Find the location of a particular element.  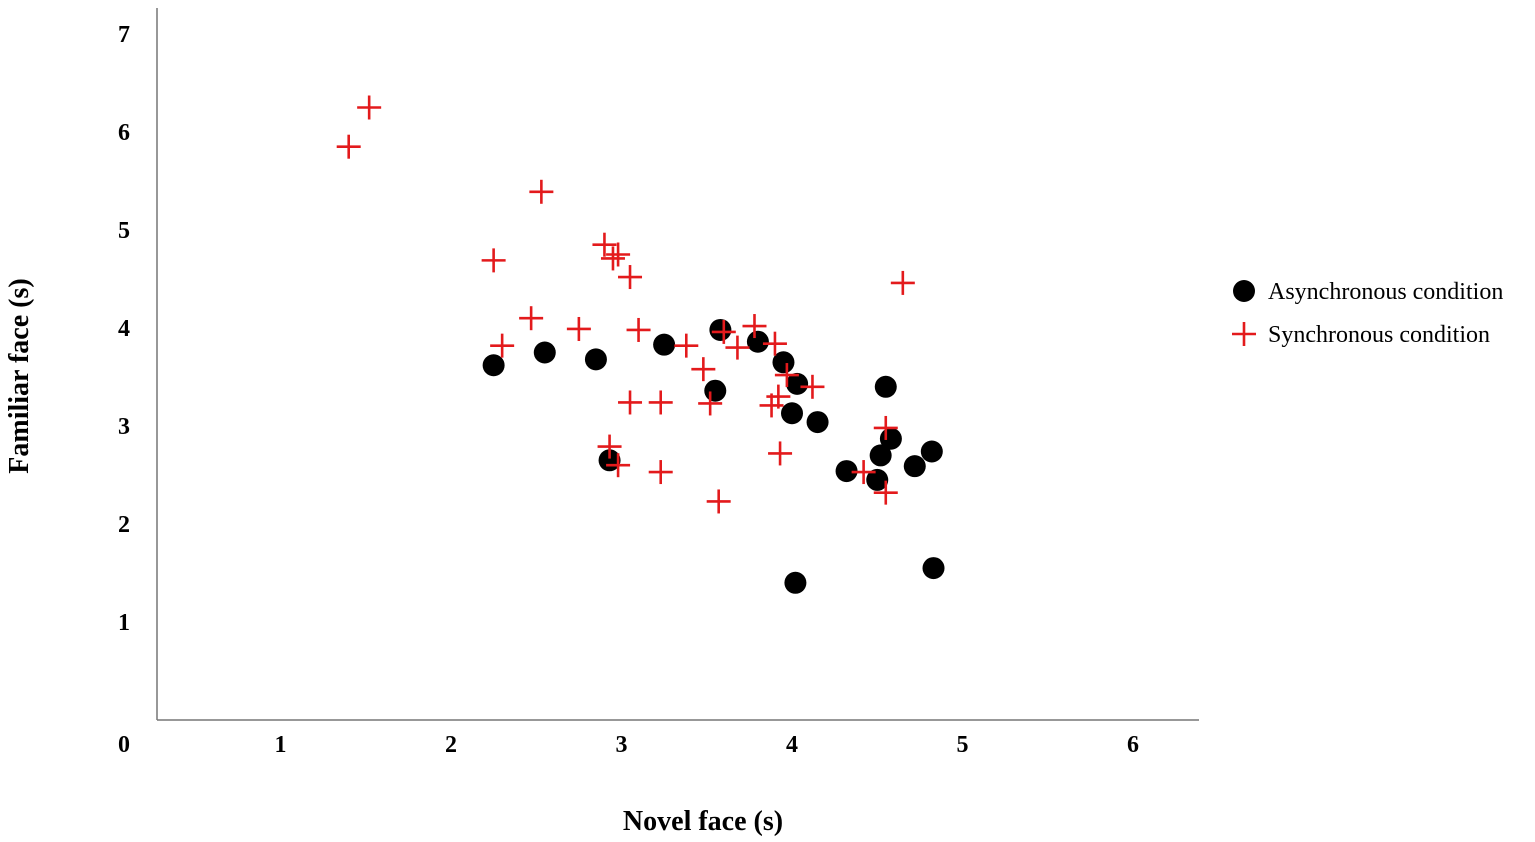

x-axis-title: Novel face (s) is located at coordinates (703, 821).